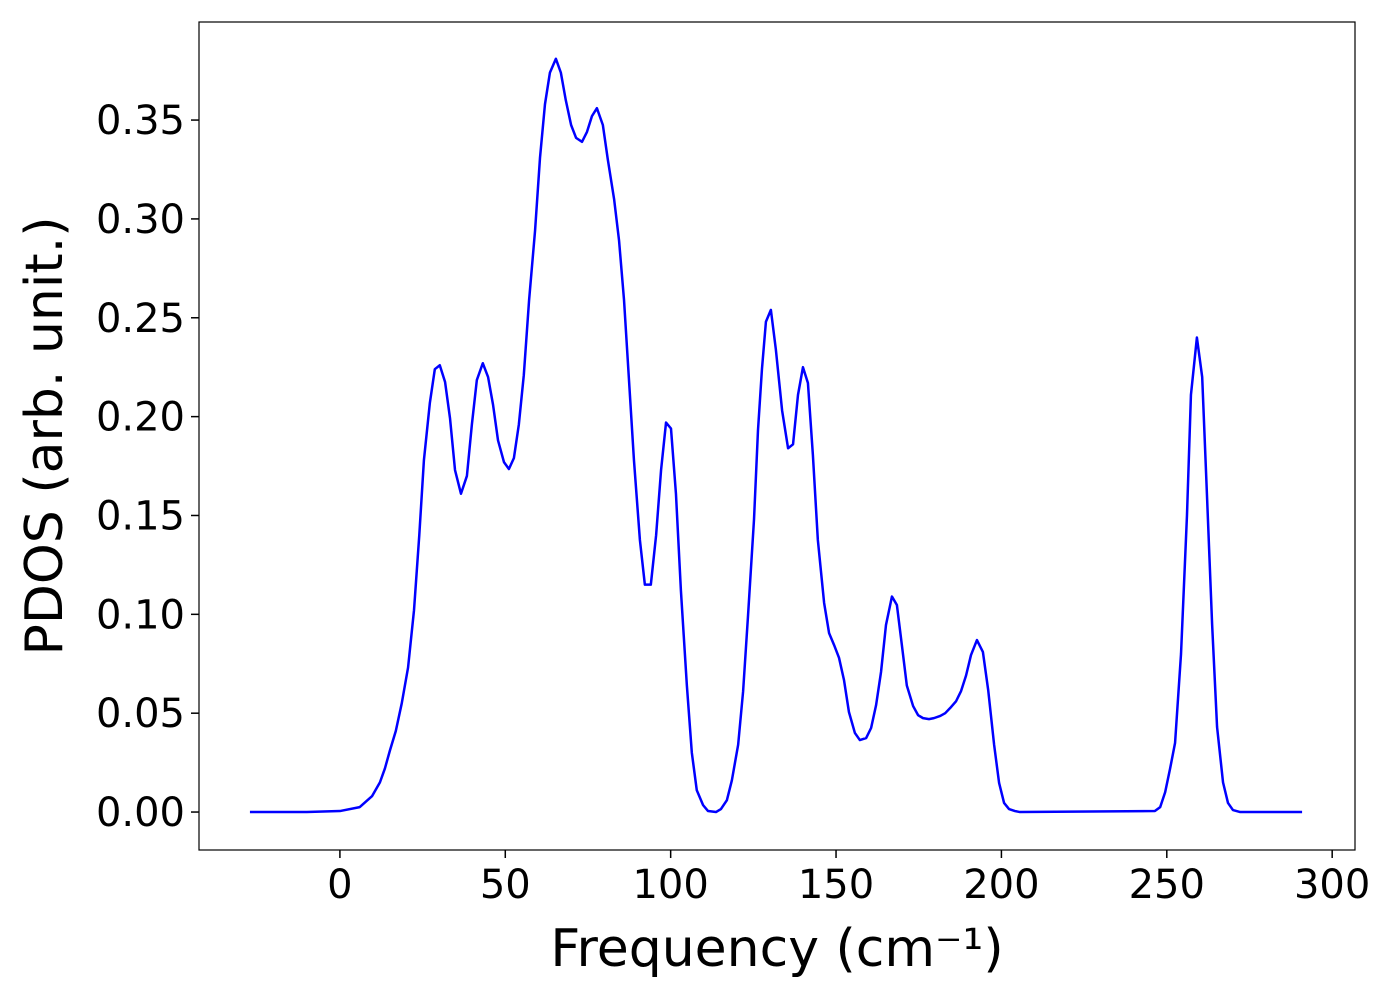 The image size is (1400, 1000). Describe the element at coordinates (140, 220) in the screenshot. I see `y-tick-label: 0.30` at that location.